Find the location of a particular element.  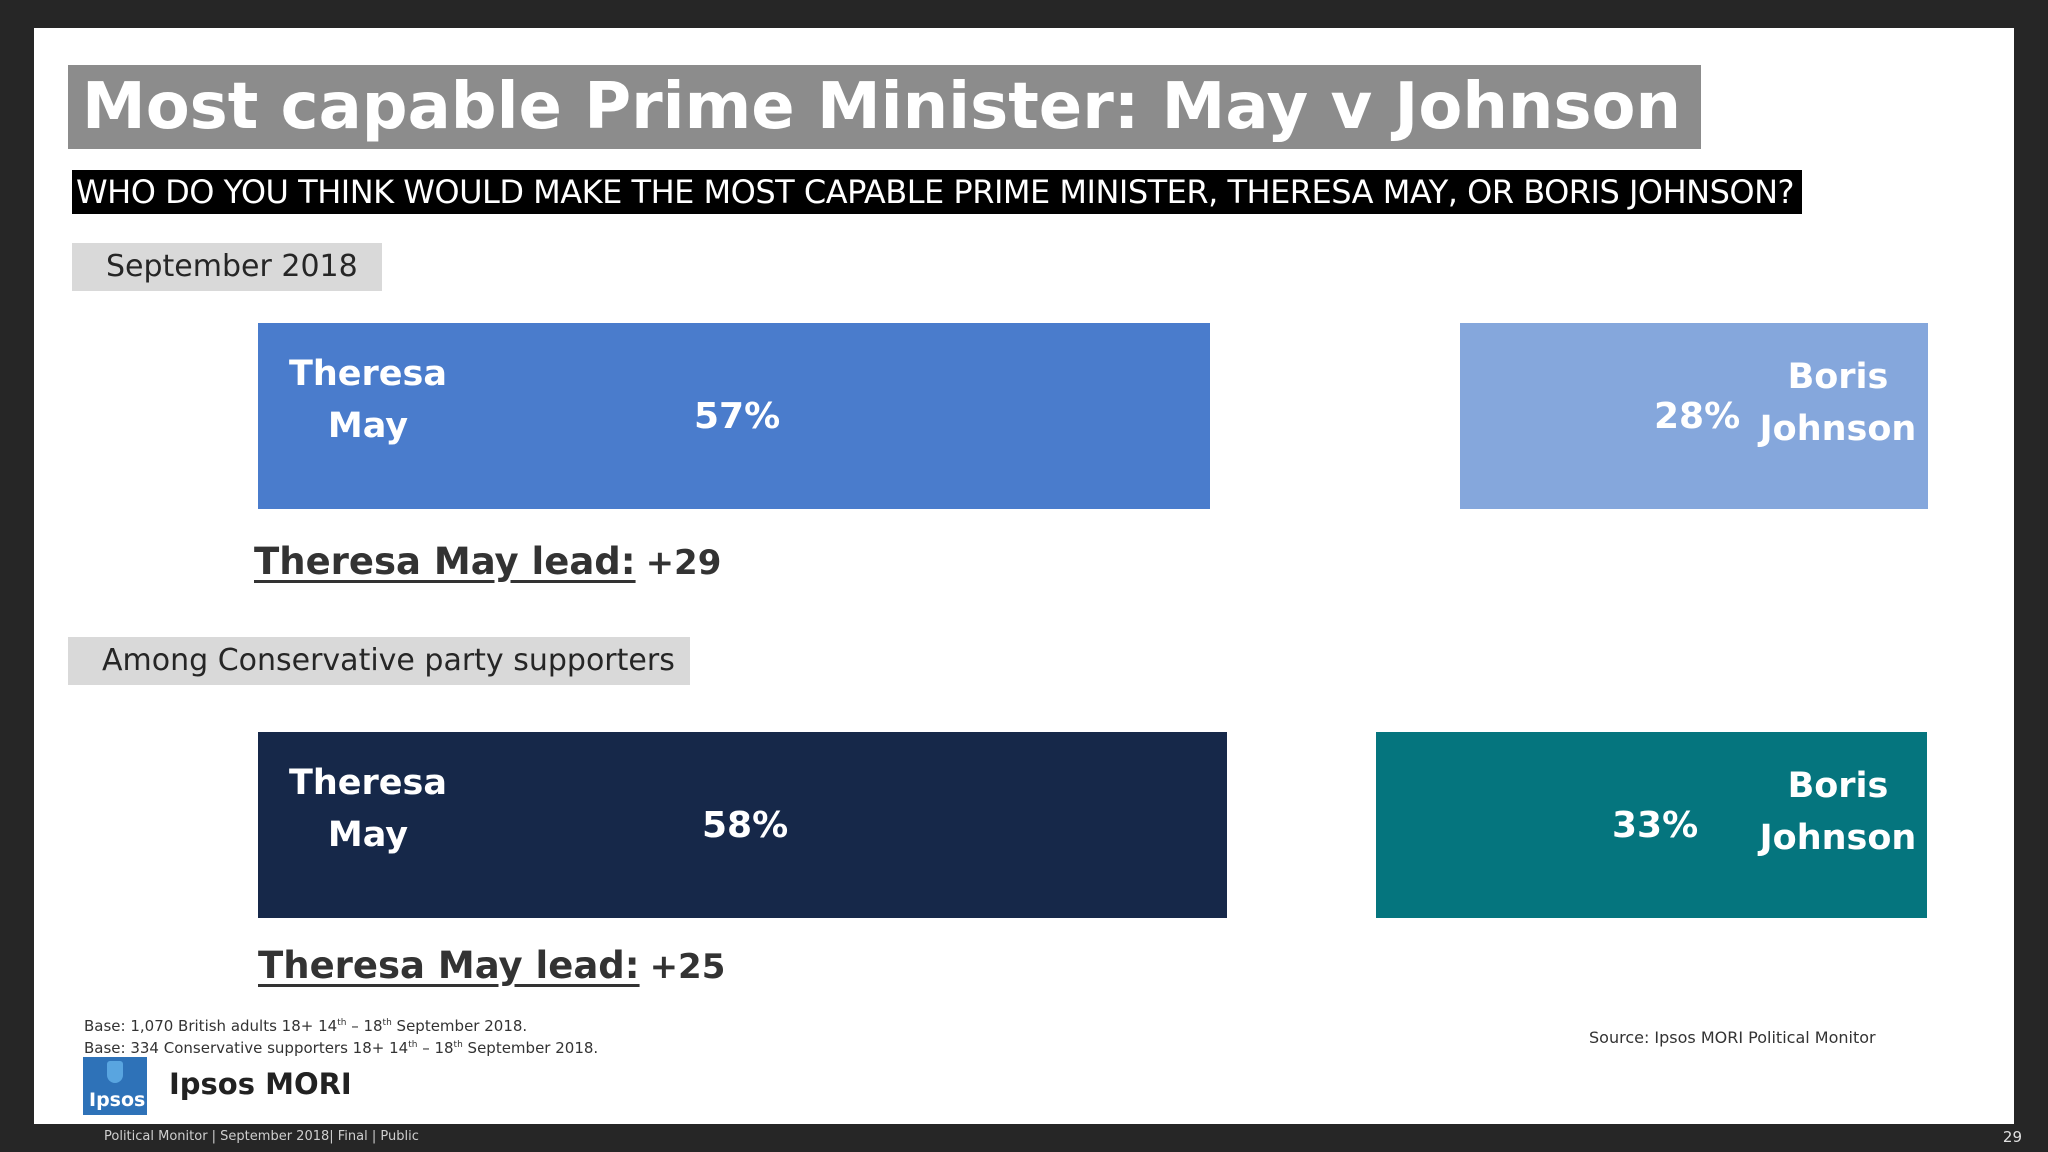

bar-may-september: Theresa May 57% is located at coordinates (734, 416).